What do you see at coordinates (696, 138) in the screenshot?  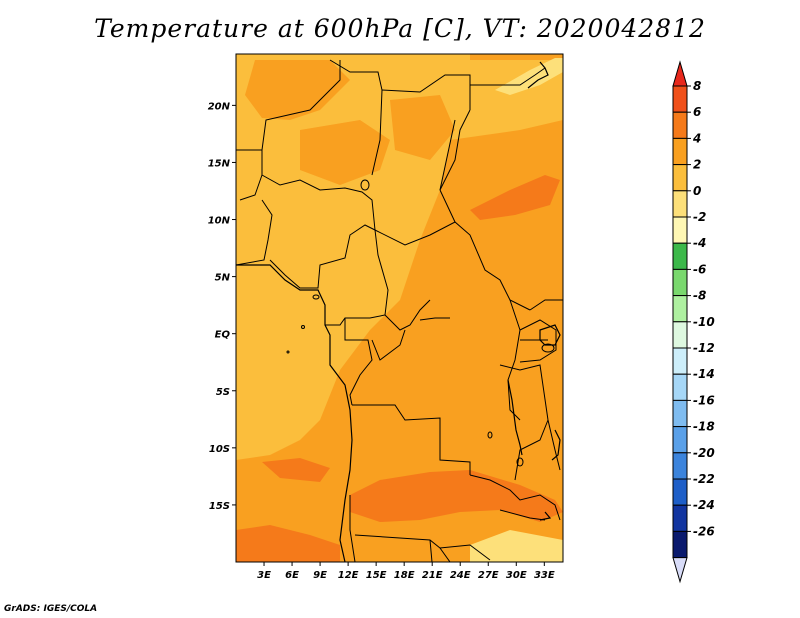 I see `colorbar-label: 4` at bounding box center [696, 138].